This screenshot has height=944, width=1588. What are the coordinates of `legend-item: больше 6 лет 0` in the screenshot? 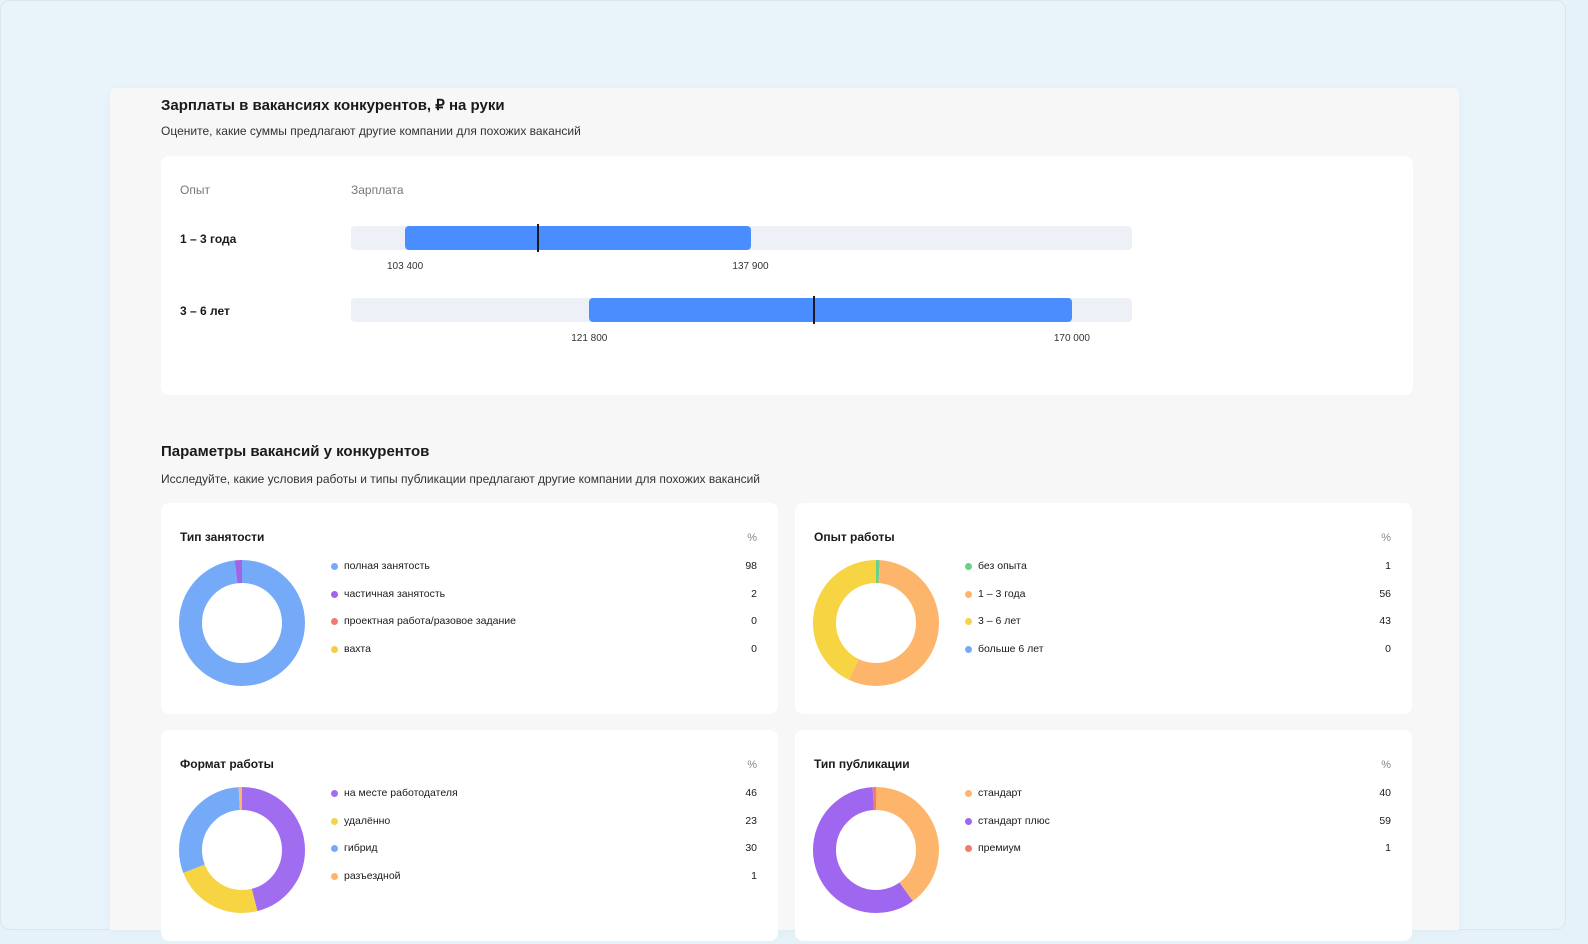 It's located at (1178, 655).